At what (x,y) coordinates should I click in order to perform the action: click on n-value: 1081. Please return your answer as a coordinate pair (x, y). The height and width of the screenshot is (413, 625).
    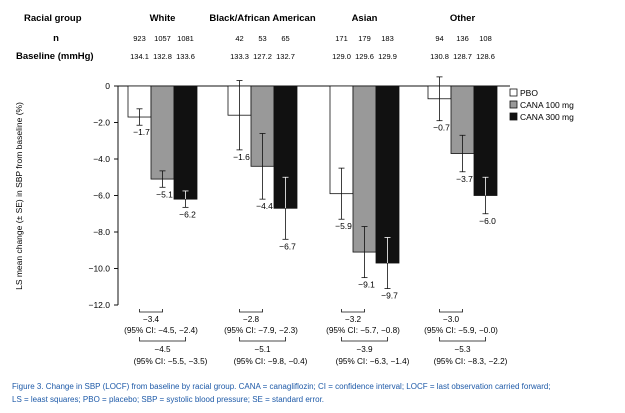
    Looking at the image, I should click on (185, 38).